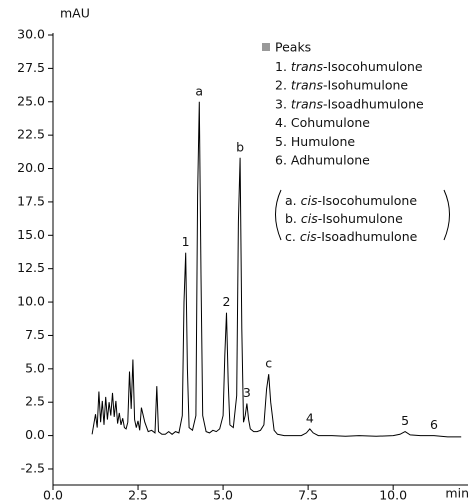 This screenshot has height=502, width=472. Describe the element at coordinates (138, 495) in the screenshot. I see `x-tick-label: 2.5` at that location.